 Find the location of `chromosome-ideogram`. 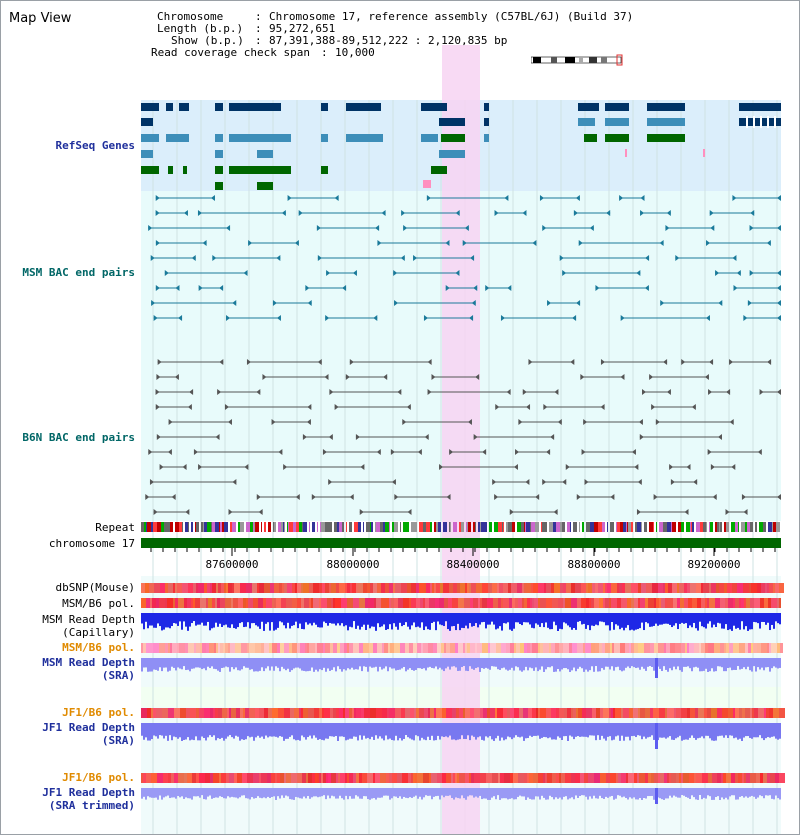

chromosome-ideogram is located at coordinates (579, 60).